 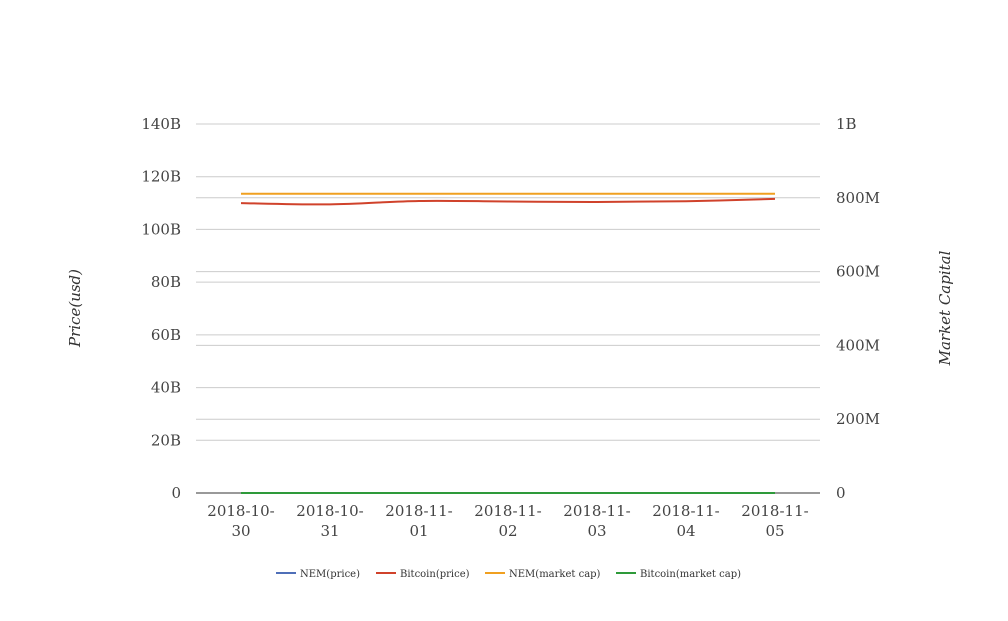 What do you see at coordinates (330, 574) in the screenshot?
I see `legend-label-nem-price: NEM(price)` at bounding box center [330, 574].